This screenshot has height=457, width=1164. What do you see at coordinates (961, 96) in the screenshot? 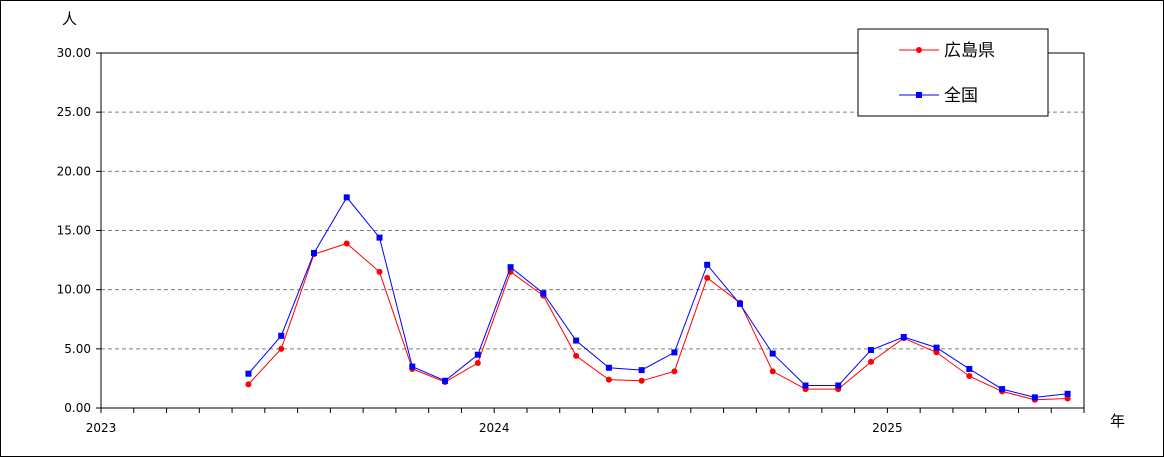
I see `legend-label: 全国` at bounding box center [961, 96].